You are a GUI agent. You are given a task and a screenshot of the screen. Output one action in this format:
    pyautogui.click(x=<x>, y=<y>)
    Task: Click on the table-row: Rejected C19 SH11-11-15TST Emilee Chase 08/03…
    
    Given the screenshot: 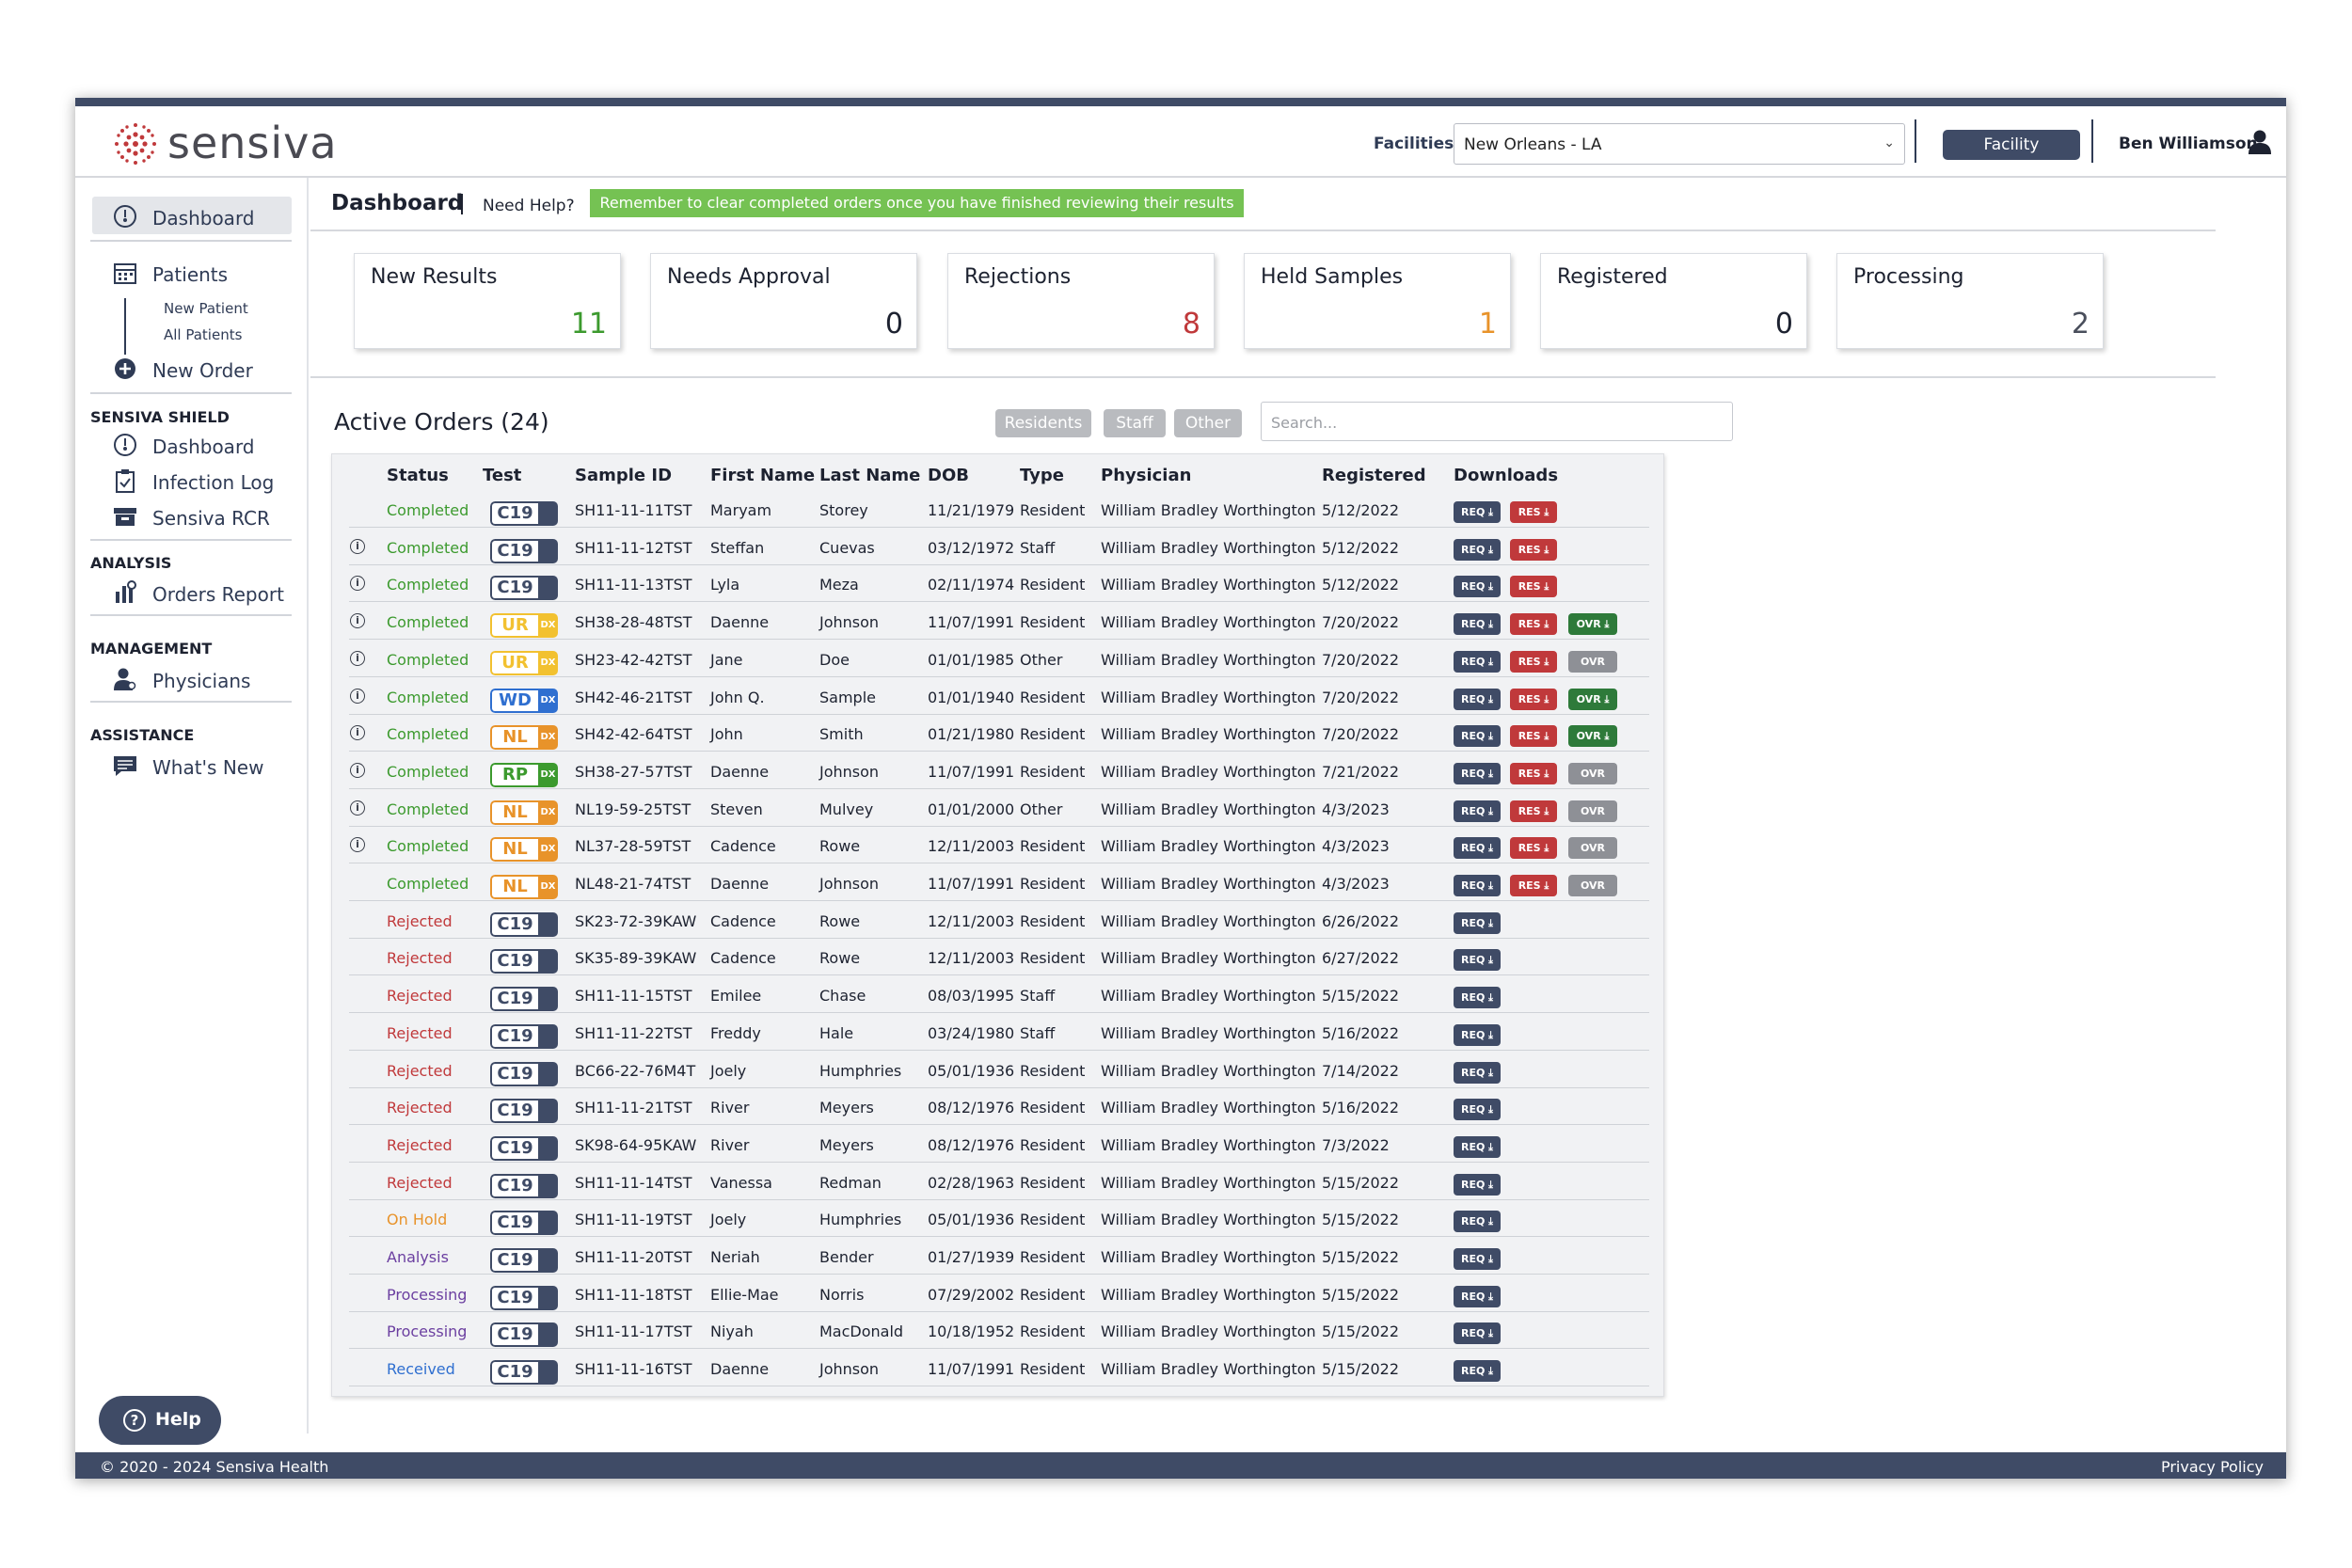 What is the action you would take?
    pyautogui.click(x=999, y=995)
    